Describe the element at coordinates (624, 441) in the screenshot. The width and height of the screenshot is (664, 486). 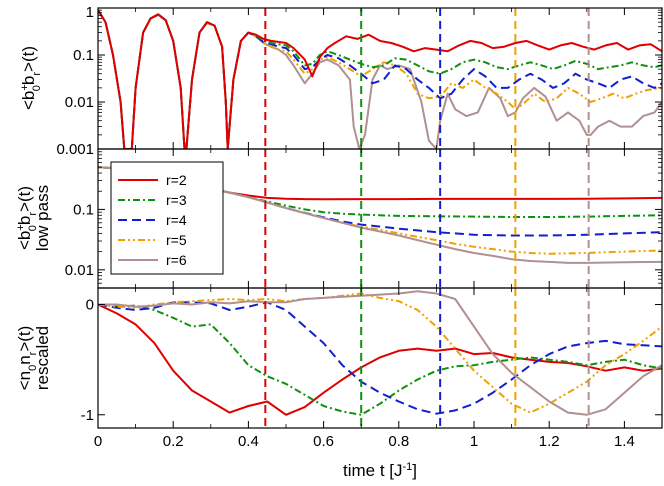
I see `xtick-label-7: 1.4` at that location.